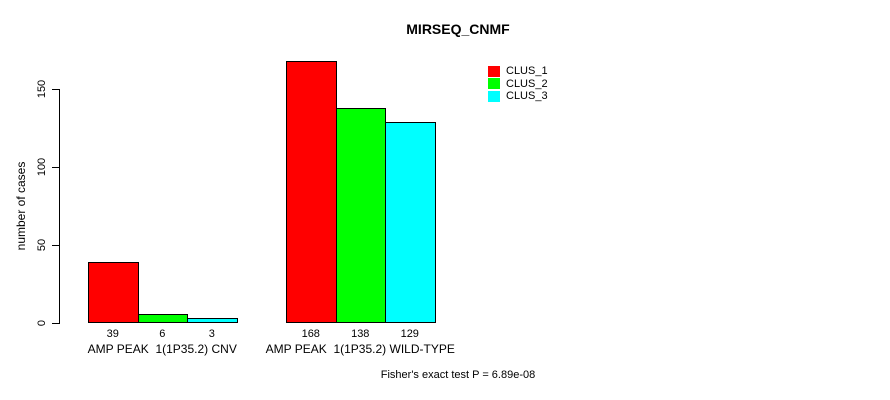 This screenshot has width=890, height=400. What do you see at coordinates (212, 320) in the screenshot?
I see `bar-clus_3-group1` at bounding box center [212, 320].